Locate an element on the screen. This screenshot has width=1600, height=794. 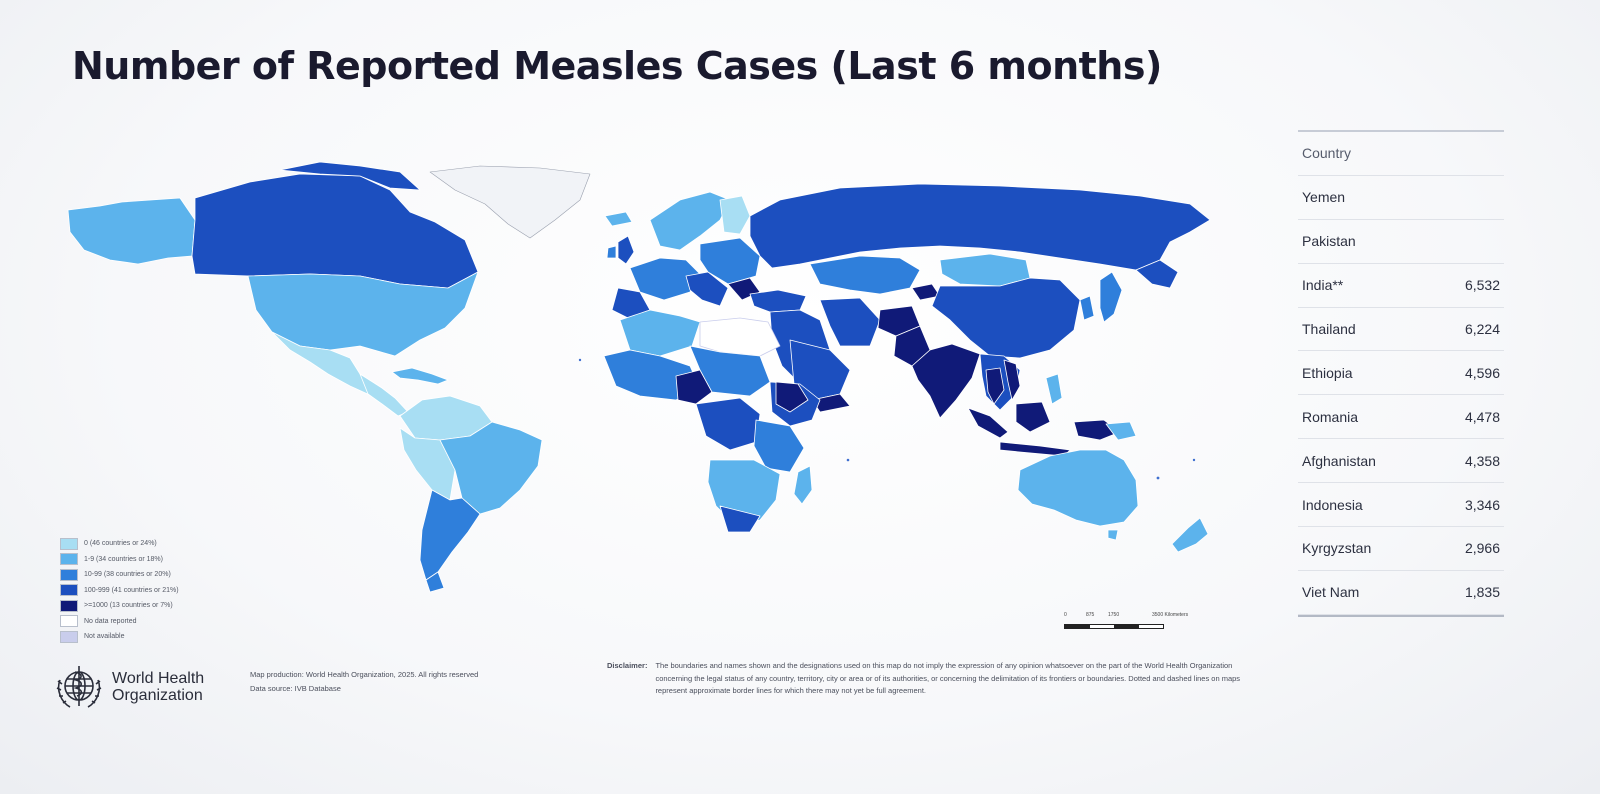
region-madagascar is located at coordinates (803, 485).